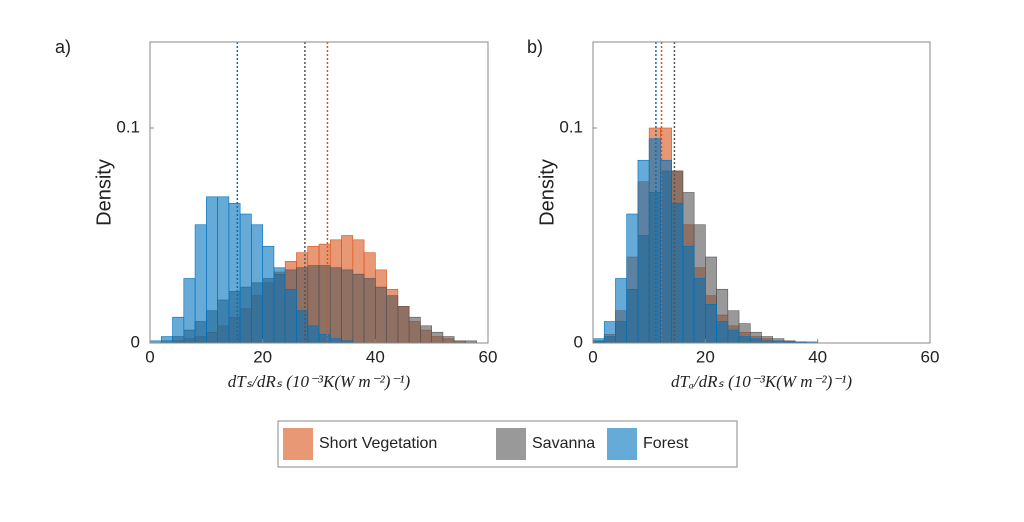 The width and height of the screenshot is (1024, 522). I want to click on legend-label: Savanna, so click(563, 443).